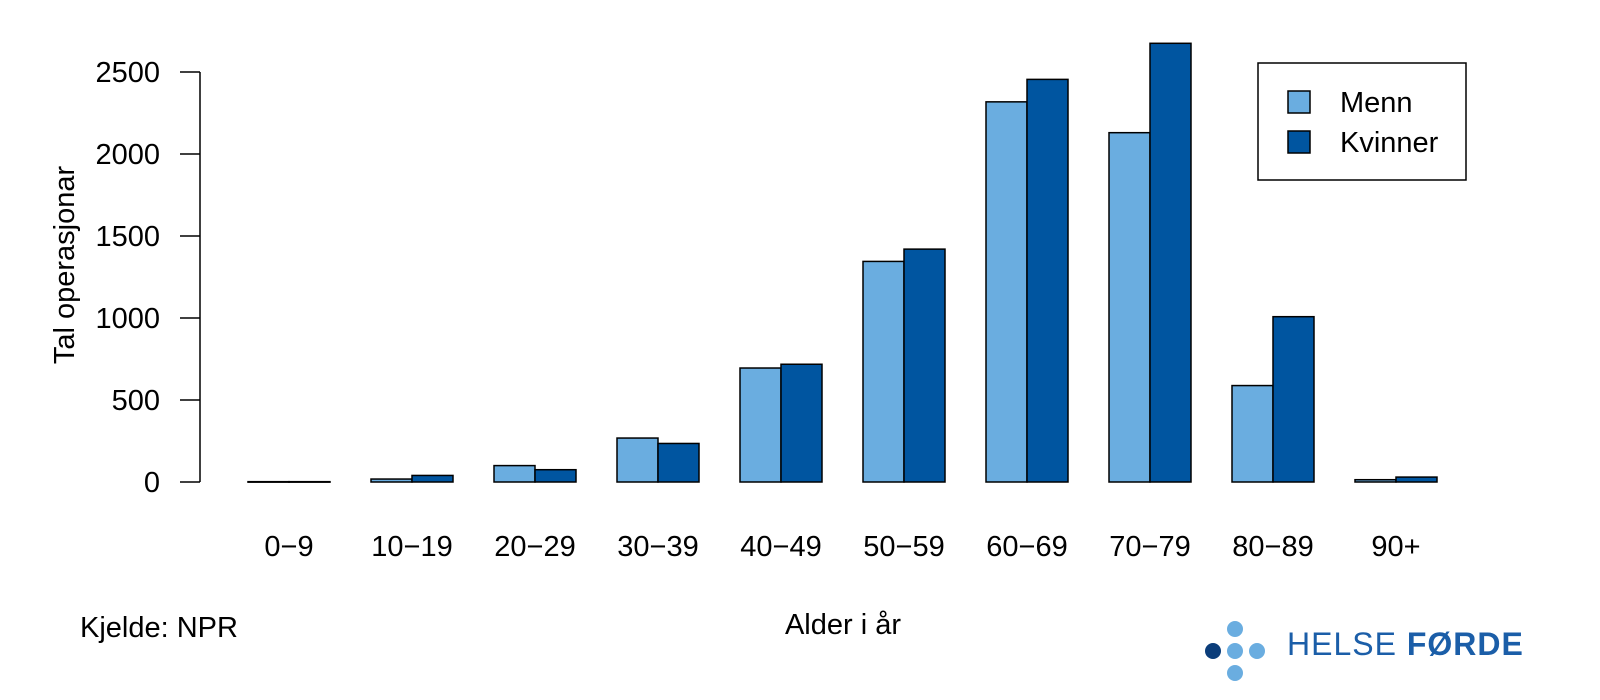  What do you see at coordinates (288, 547) in the screenshot?
I see `x-tick-label: 0−9` at bounding box center [288, 547].